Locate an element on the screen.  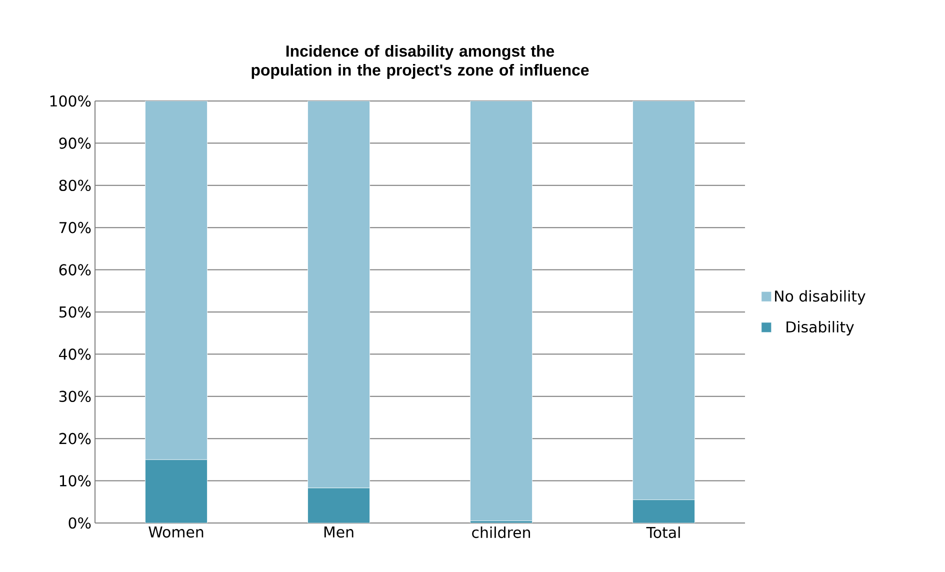
x-tick-label: Total is located at coordinates (663, 532).